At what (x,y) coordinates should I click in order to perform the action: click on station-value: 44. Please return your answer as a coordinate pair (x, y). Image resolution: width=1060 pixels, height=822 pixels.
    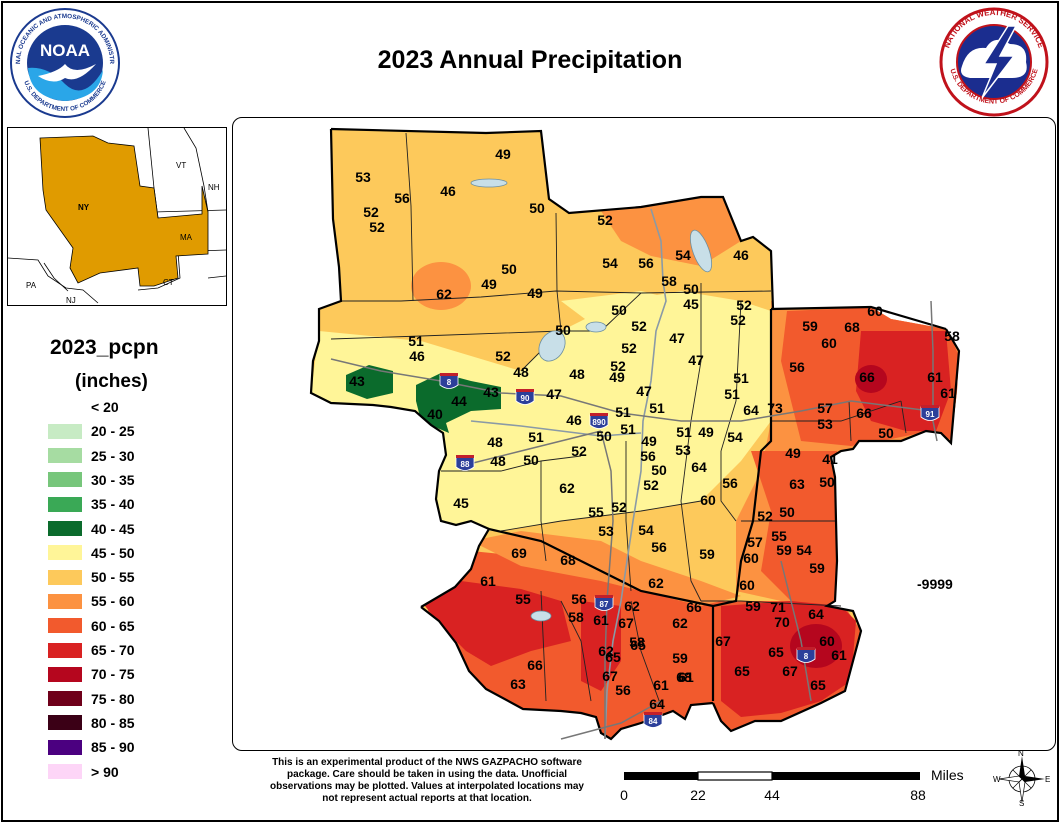
    Looking at the image, I should click on (459, 401).